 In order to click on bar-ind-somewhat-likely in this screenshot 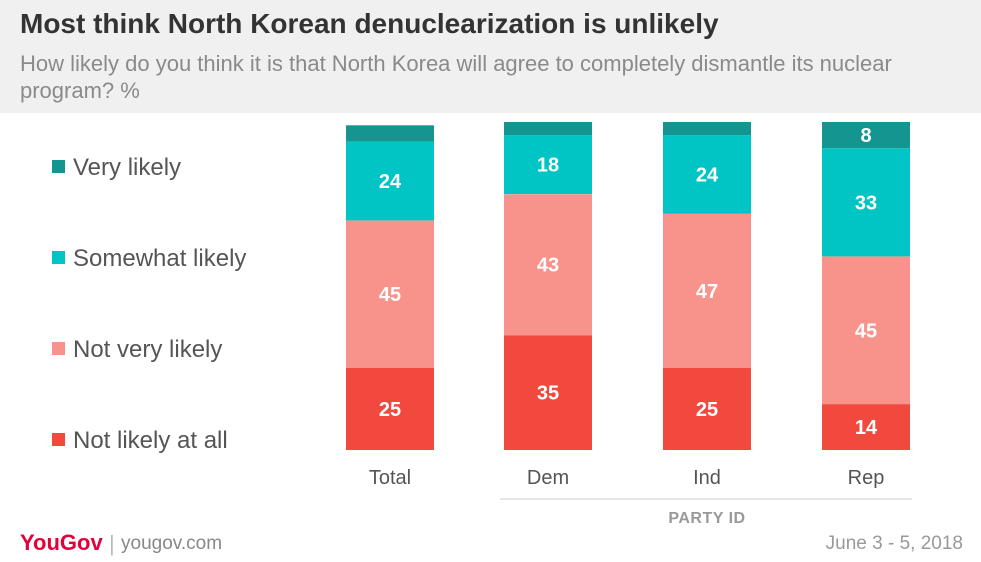, I will do `click(707, 174)`.